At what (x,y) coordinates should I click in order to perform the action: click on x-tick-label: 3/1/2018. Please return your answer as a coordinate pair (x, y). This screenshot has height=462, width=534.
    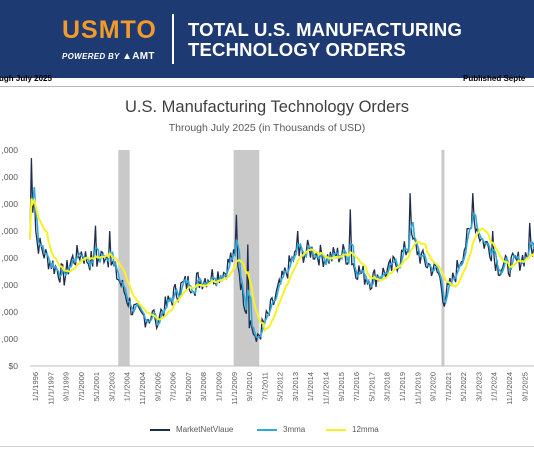
    Looking at the image, I should click on (387, 386).